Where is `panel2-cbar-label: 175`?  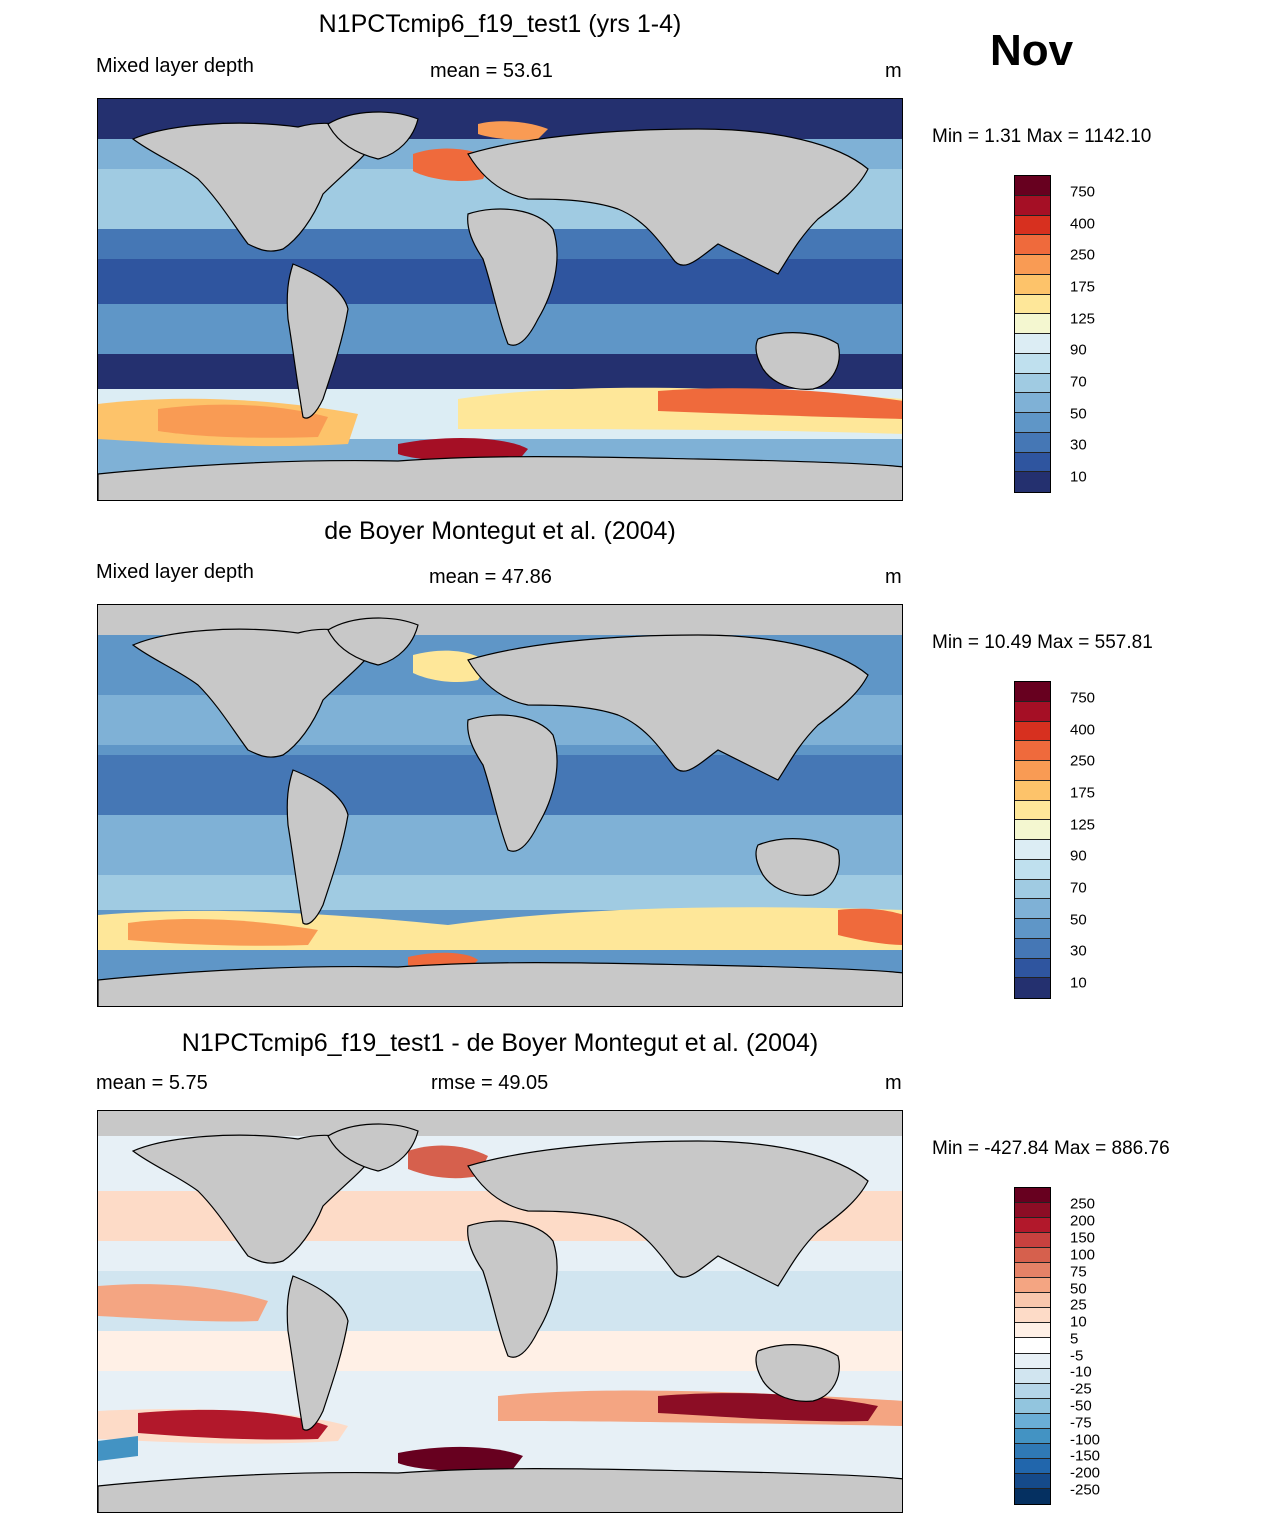
panel2-cbar-label: 175 is located at coordinates (1083, 793).